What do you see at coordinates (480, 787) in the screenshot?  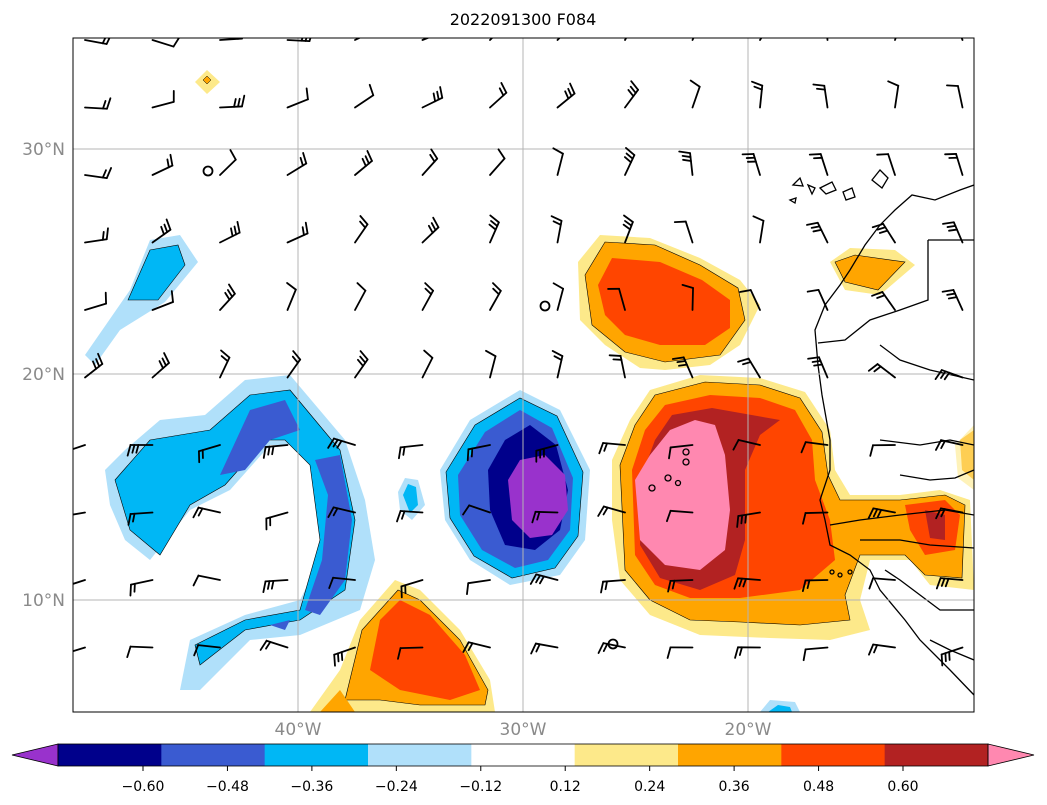 I see `colorbar-tick-label: −0.12` at bounding box center [480, 787].